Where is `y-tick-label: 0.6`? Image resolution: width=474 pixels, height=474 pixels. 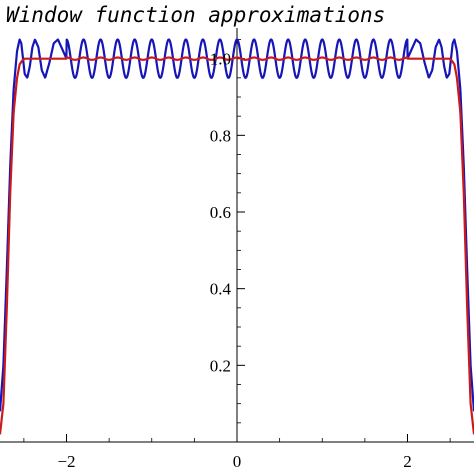 y-tick-label: 0.6 is located at coordinates (220, 212).